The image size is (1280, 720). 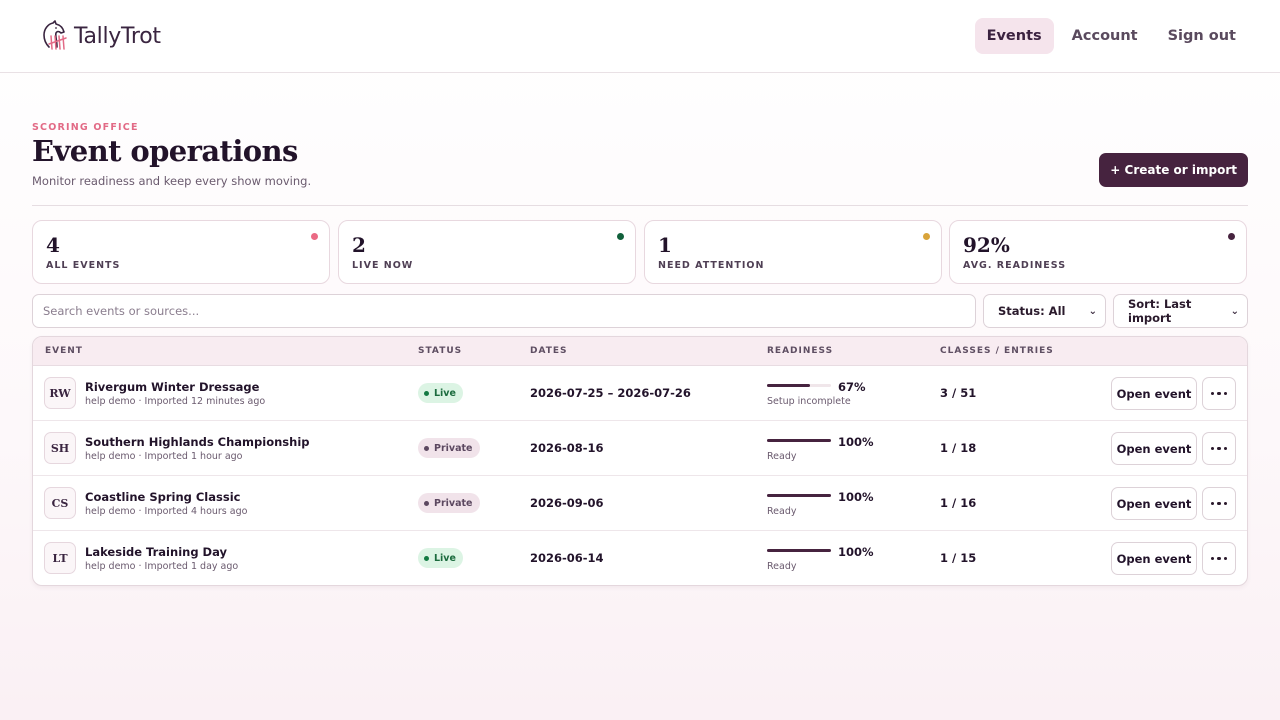 What do you see at coordinates (60, 558) in the screenshot?
I see `event-avatar: LT` at bounding box center [60, 558].